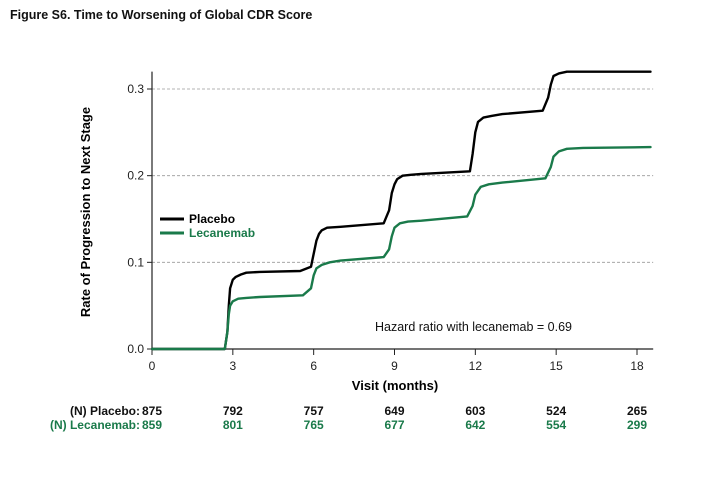 The height and width of the screenshot is (486, 702). Describe the element at coordinates (232, 425) in the screenshot. I see `at-risk-value: 801` at that location.